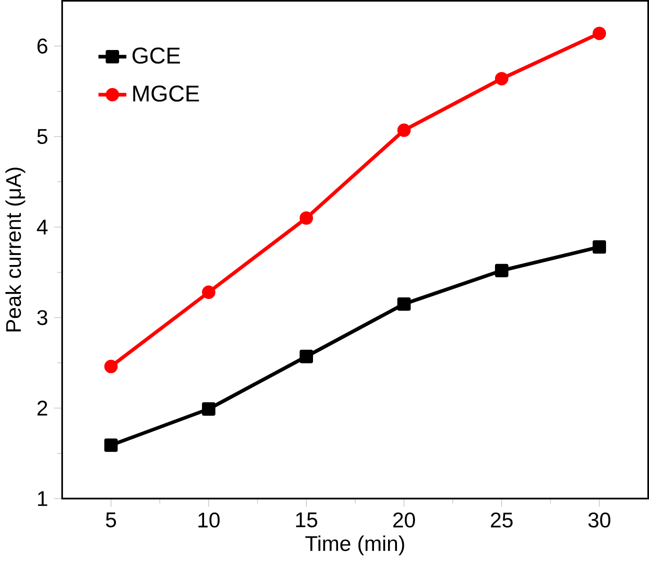  What do you see at coordinates (42, 46) in the screenshot?
I see `y-tick-label: 6` at bounding box center [42, 46].